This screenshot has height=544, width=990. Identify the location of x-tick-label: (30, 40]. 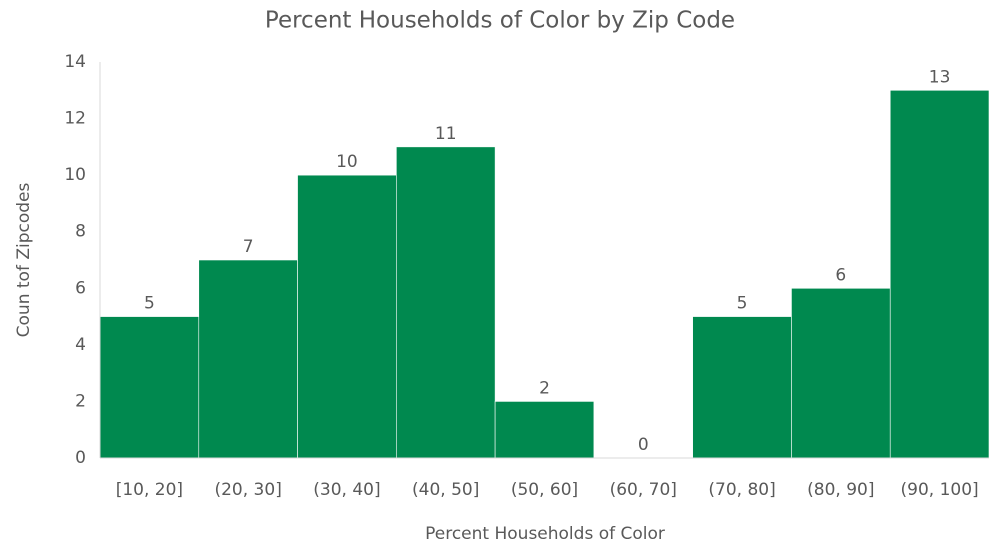
(346, 490).